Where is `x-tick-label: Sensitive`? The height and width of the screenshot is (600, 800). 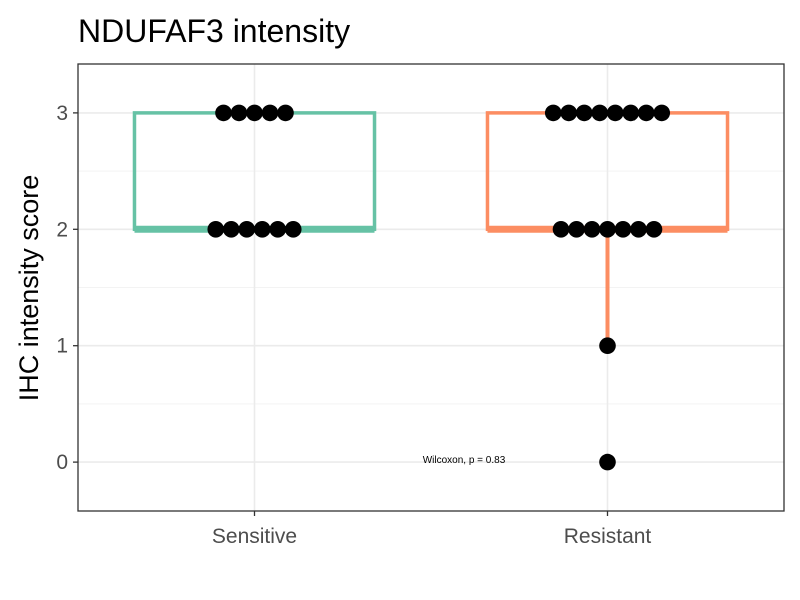 x-tick-label: Sensitive is located at coordinates (254, 536).